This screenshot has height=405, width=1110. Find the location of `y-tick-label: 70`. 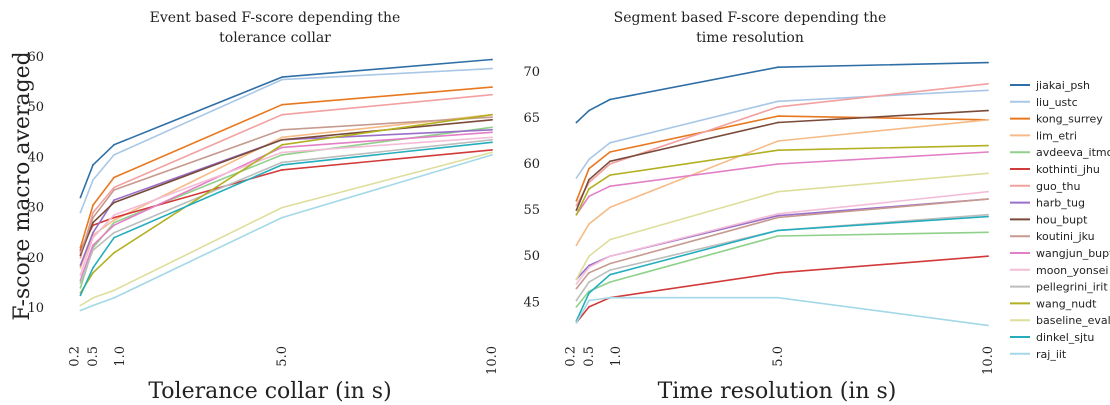

y-tick-label: 70 is located at coordinates (531, 72).